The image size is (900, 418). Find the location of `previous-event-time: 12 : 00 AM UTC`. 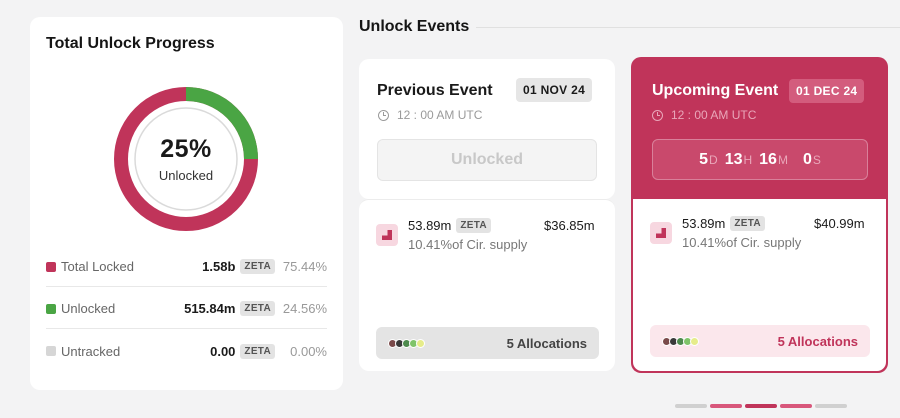

previous-event-time: 12 : 00 AM UTC is located at coordinates (430, 115).